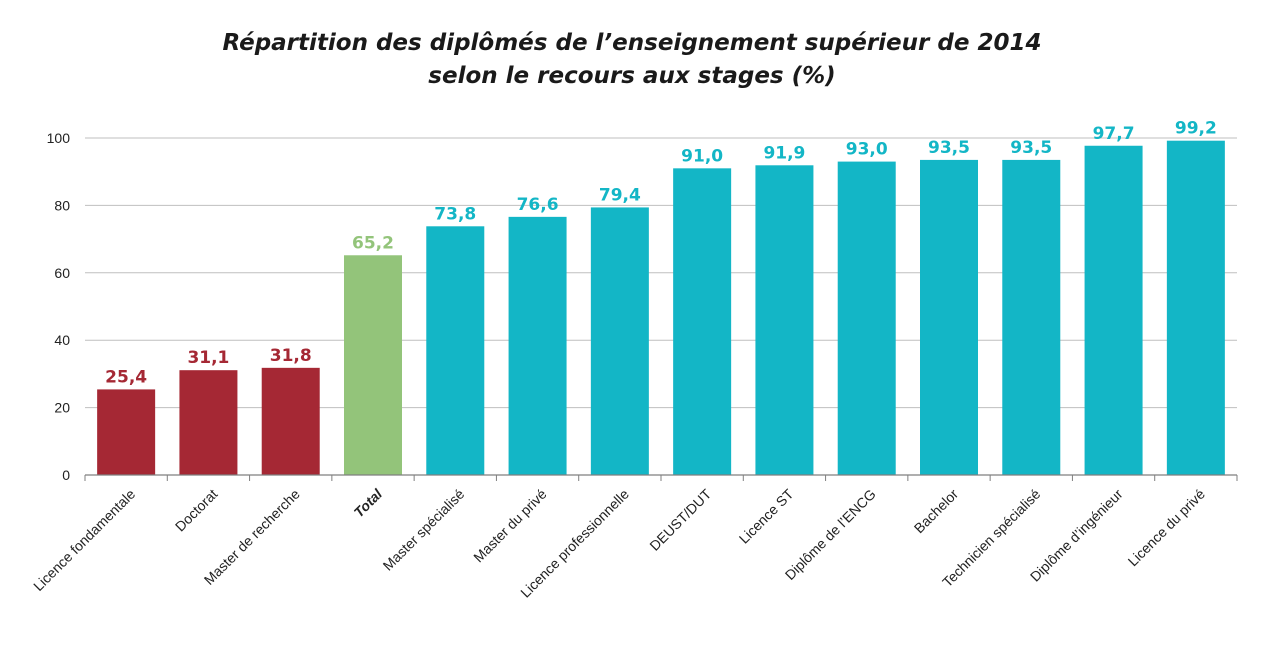  Describe the element at coordinates (1114, 134) in the screenshot. I see `data-label: 97,7` at that location.